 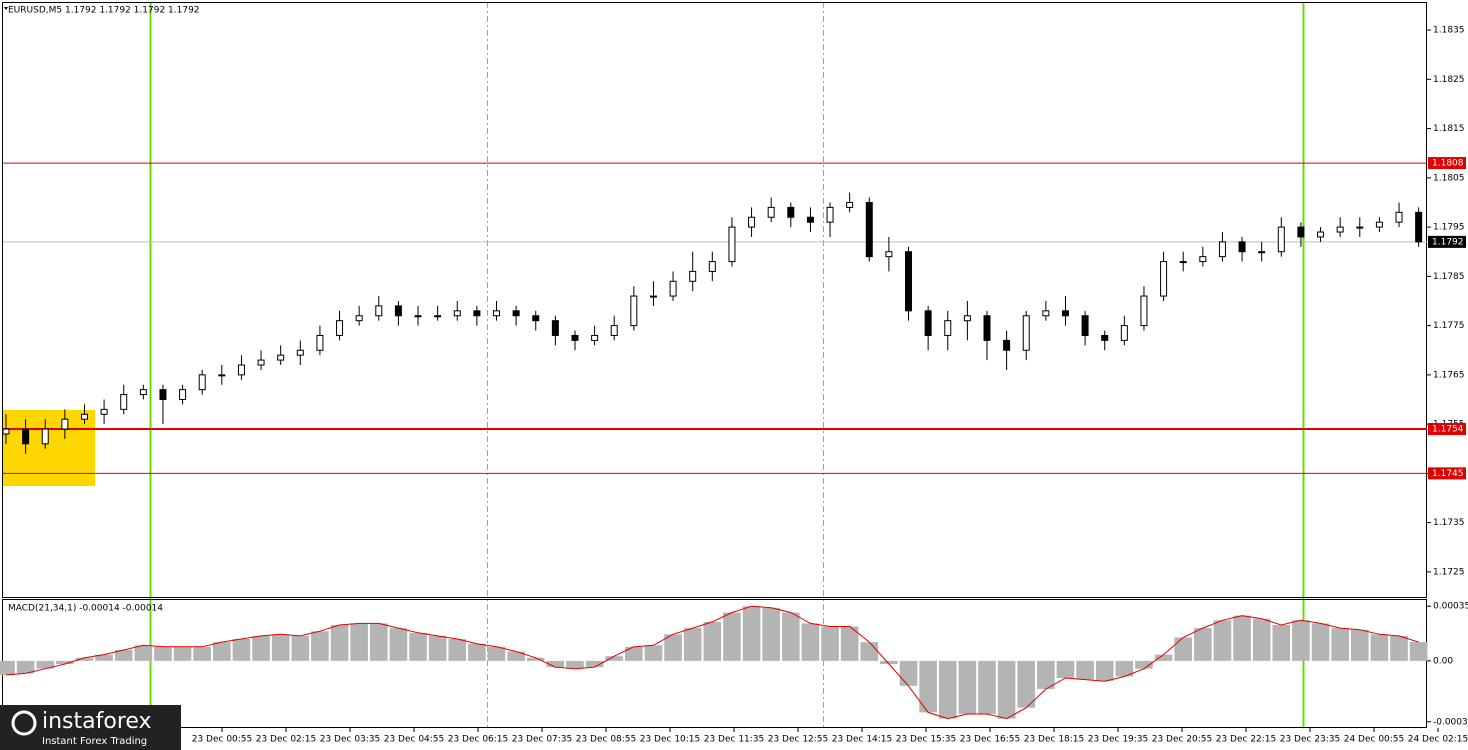 I want to click on x-tick-label: 23 Dec 08:55, so click(x=606, y=740).